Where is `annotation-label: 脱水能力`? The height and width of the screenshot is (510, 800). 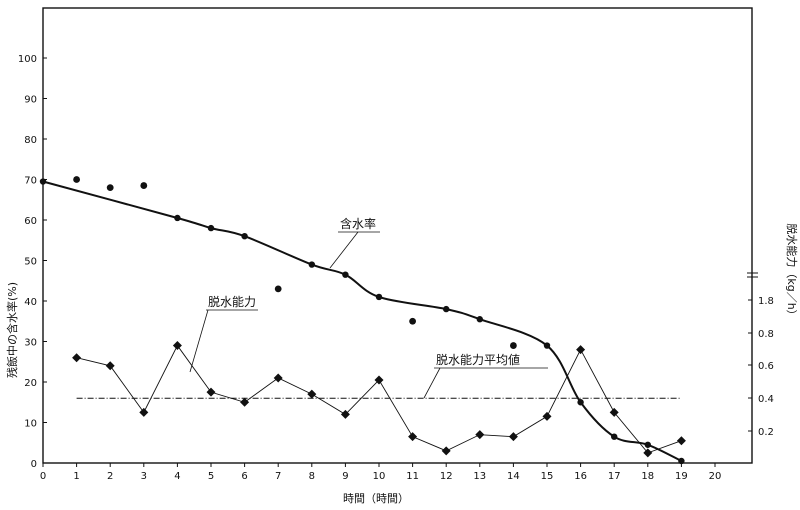 annotation-label: 脱水能力 is located at coordinates (232, 301).